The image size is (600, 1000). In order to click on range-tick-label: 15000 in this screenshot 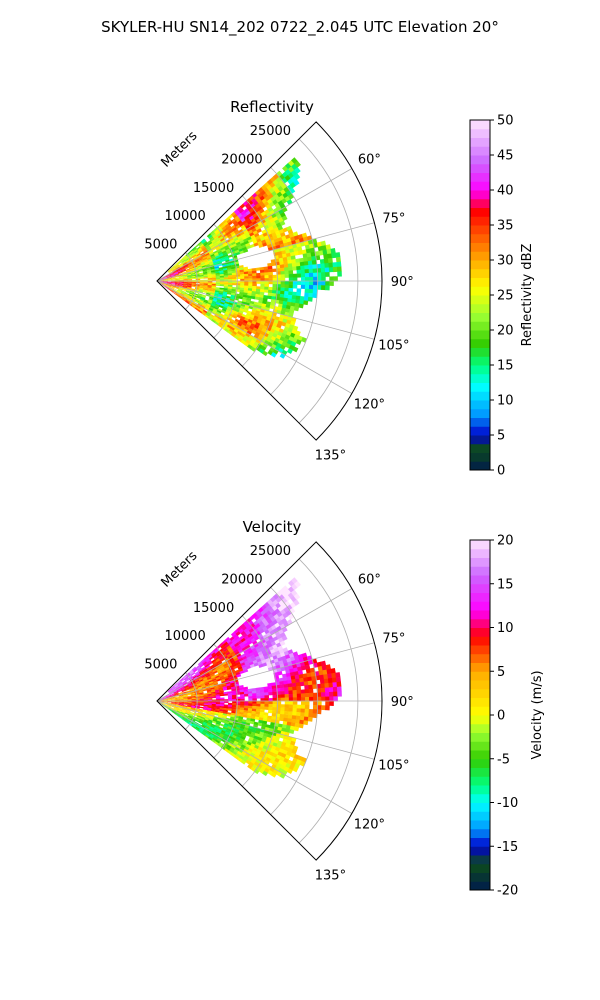, I will do `click(213, 608)`.